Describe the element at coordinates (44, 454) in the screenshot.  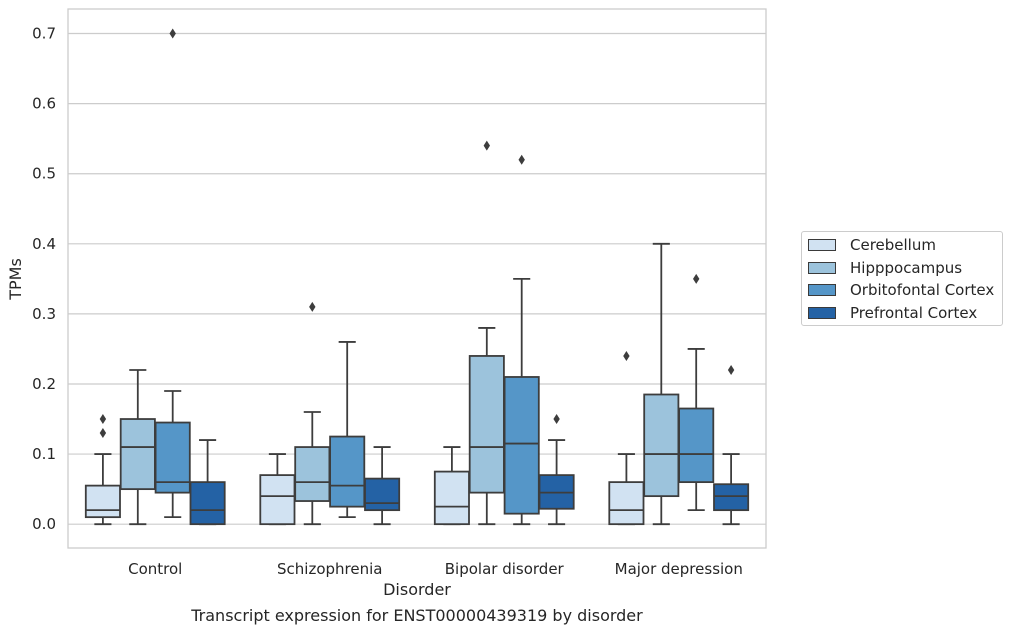
I see `y-tick-label: 0.1` at that location.